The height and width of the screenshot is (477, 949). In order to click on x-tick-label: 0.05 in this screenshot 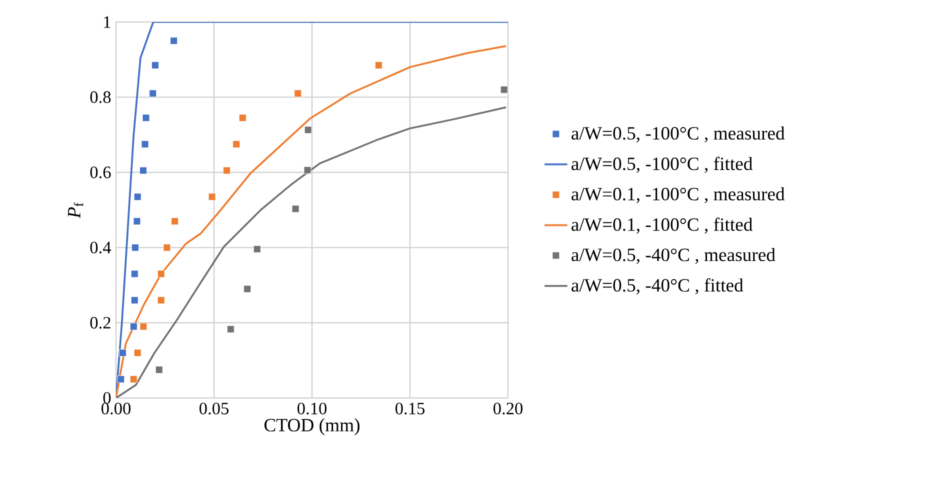, I will do `click(214, 408)`.